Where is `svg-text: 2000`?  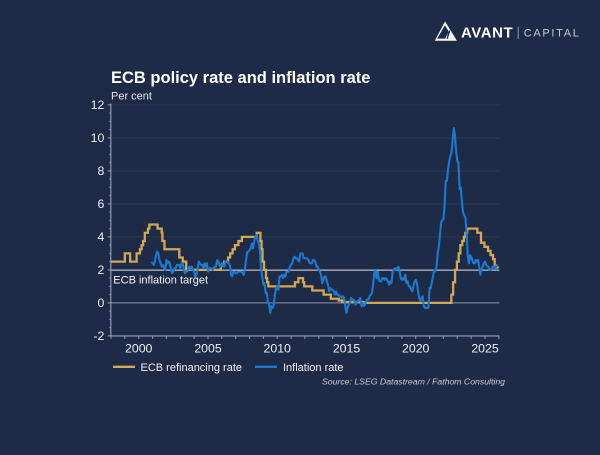 svg-text: 2000 is located at coordinates (139, 348).